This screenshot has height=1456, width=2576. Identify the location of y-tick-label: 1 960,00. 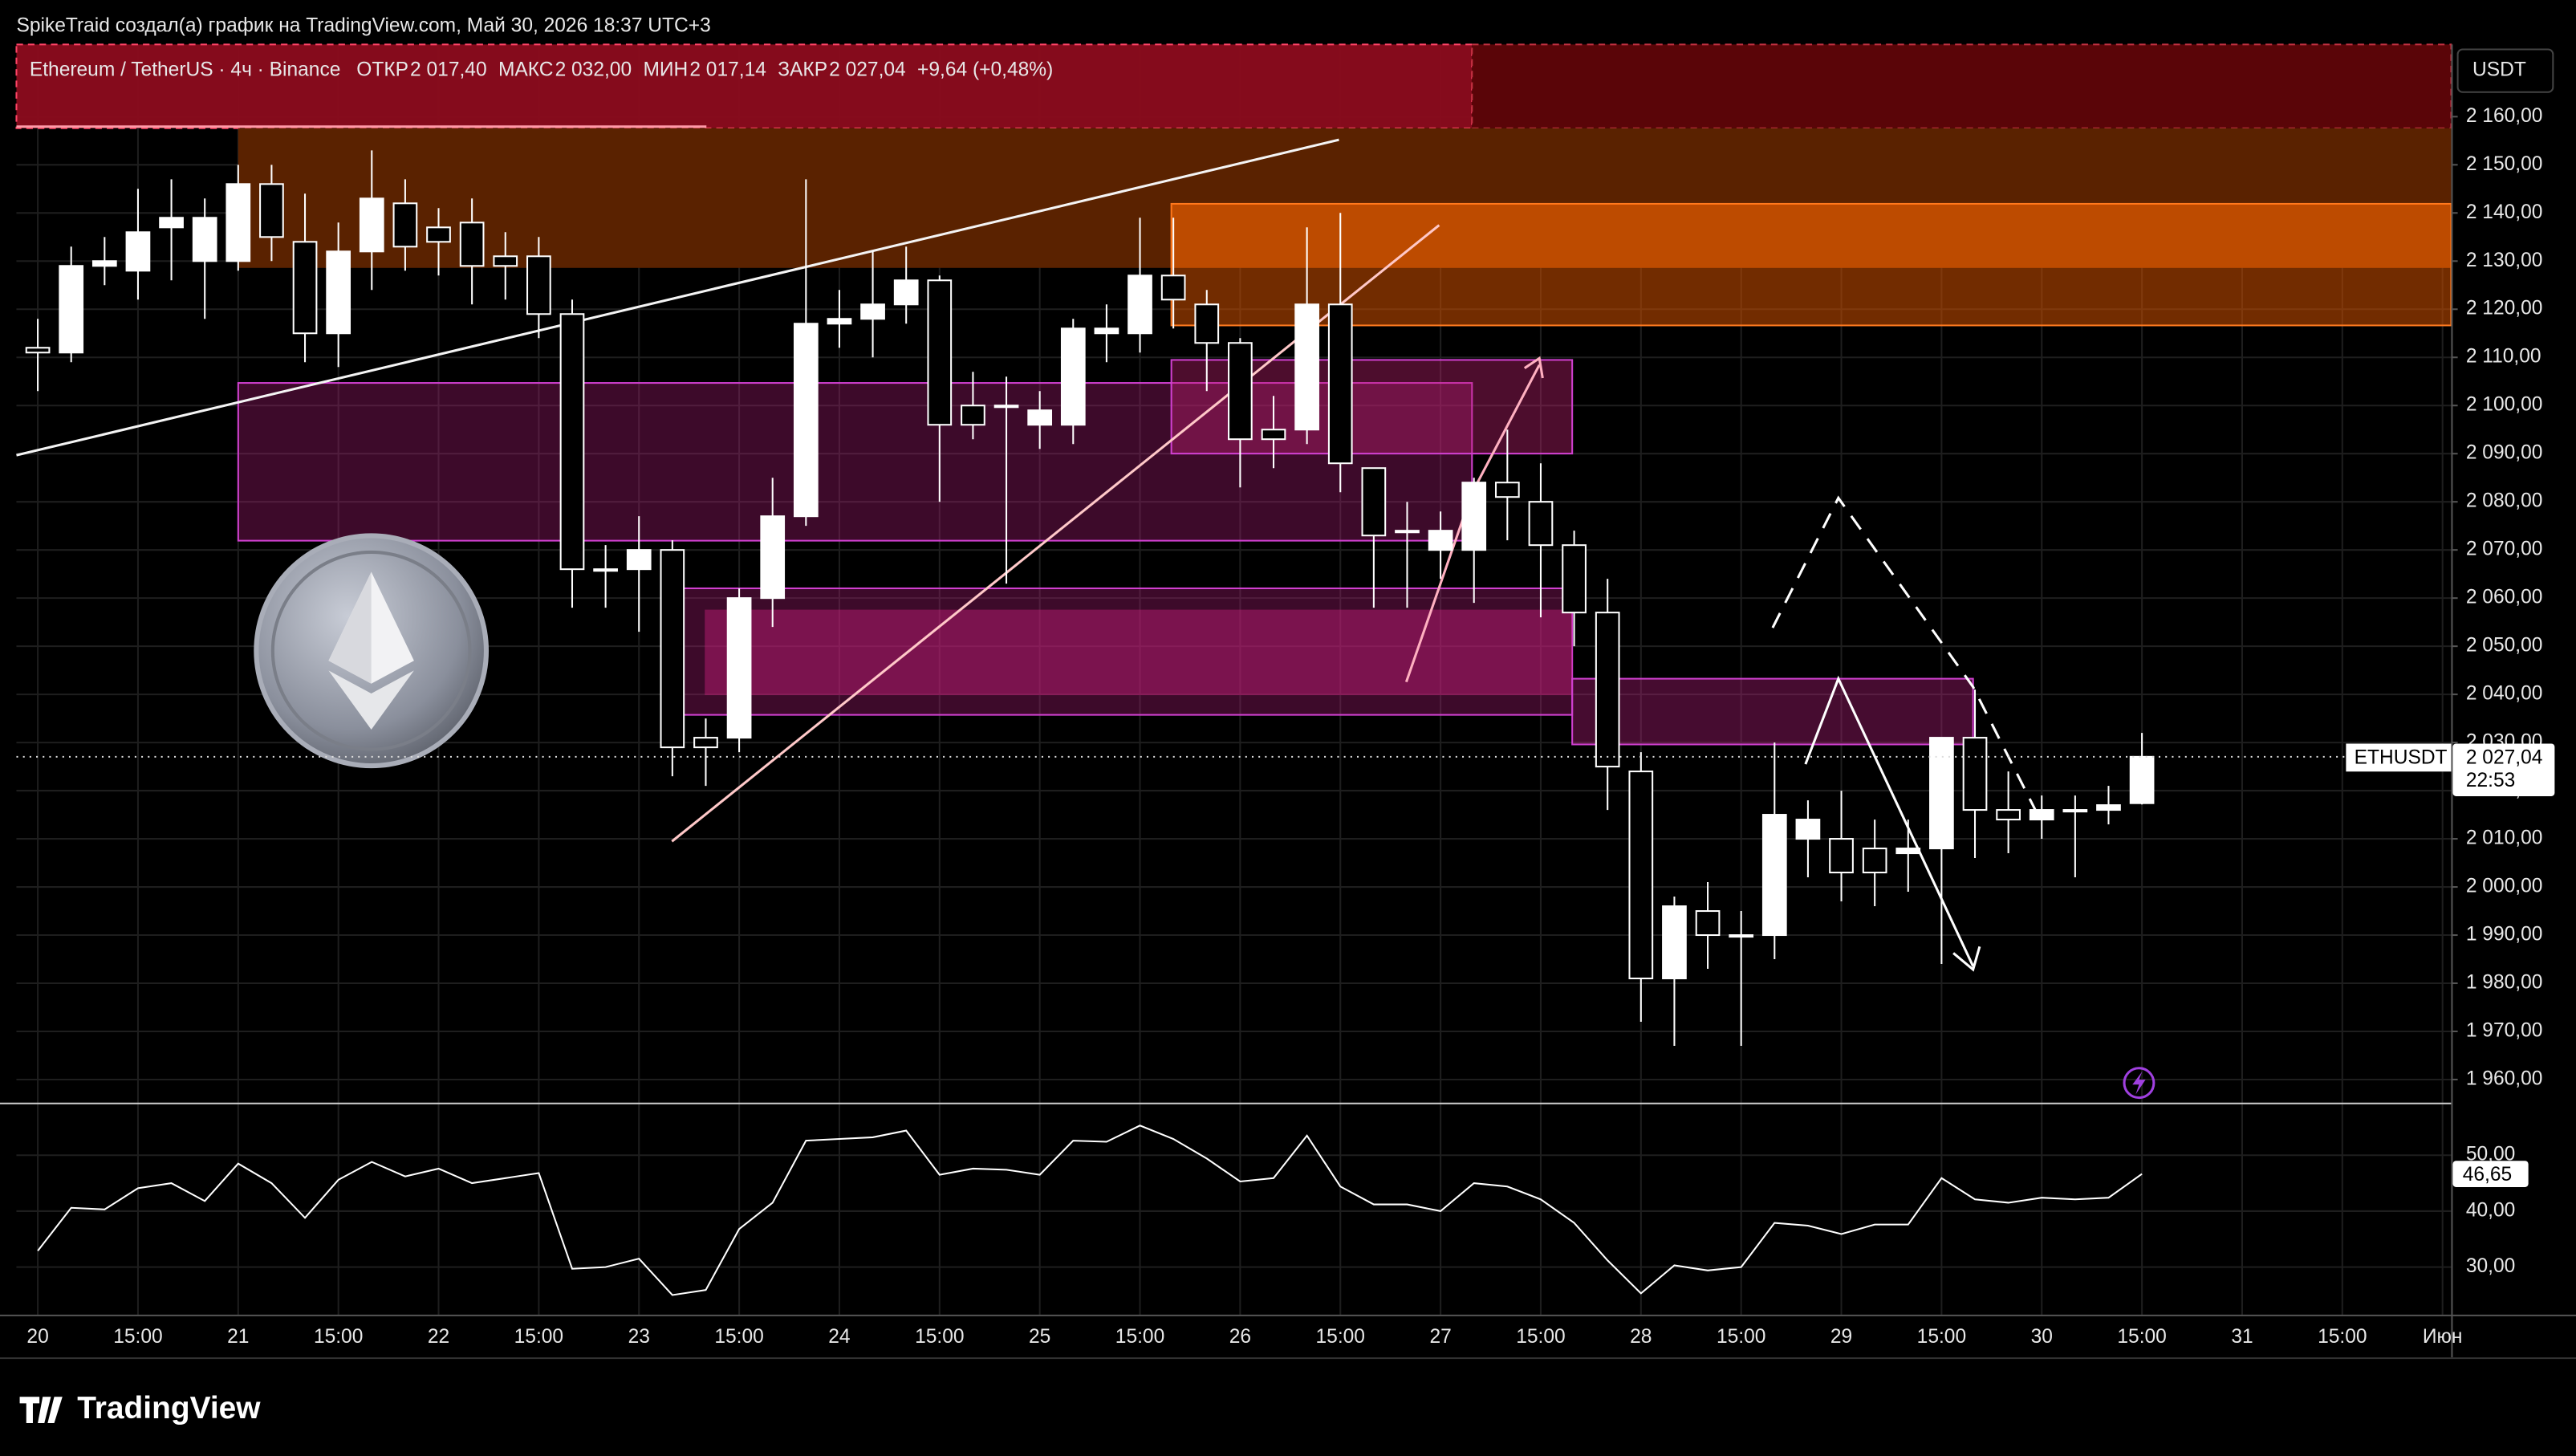
(2504, 1079).